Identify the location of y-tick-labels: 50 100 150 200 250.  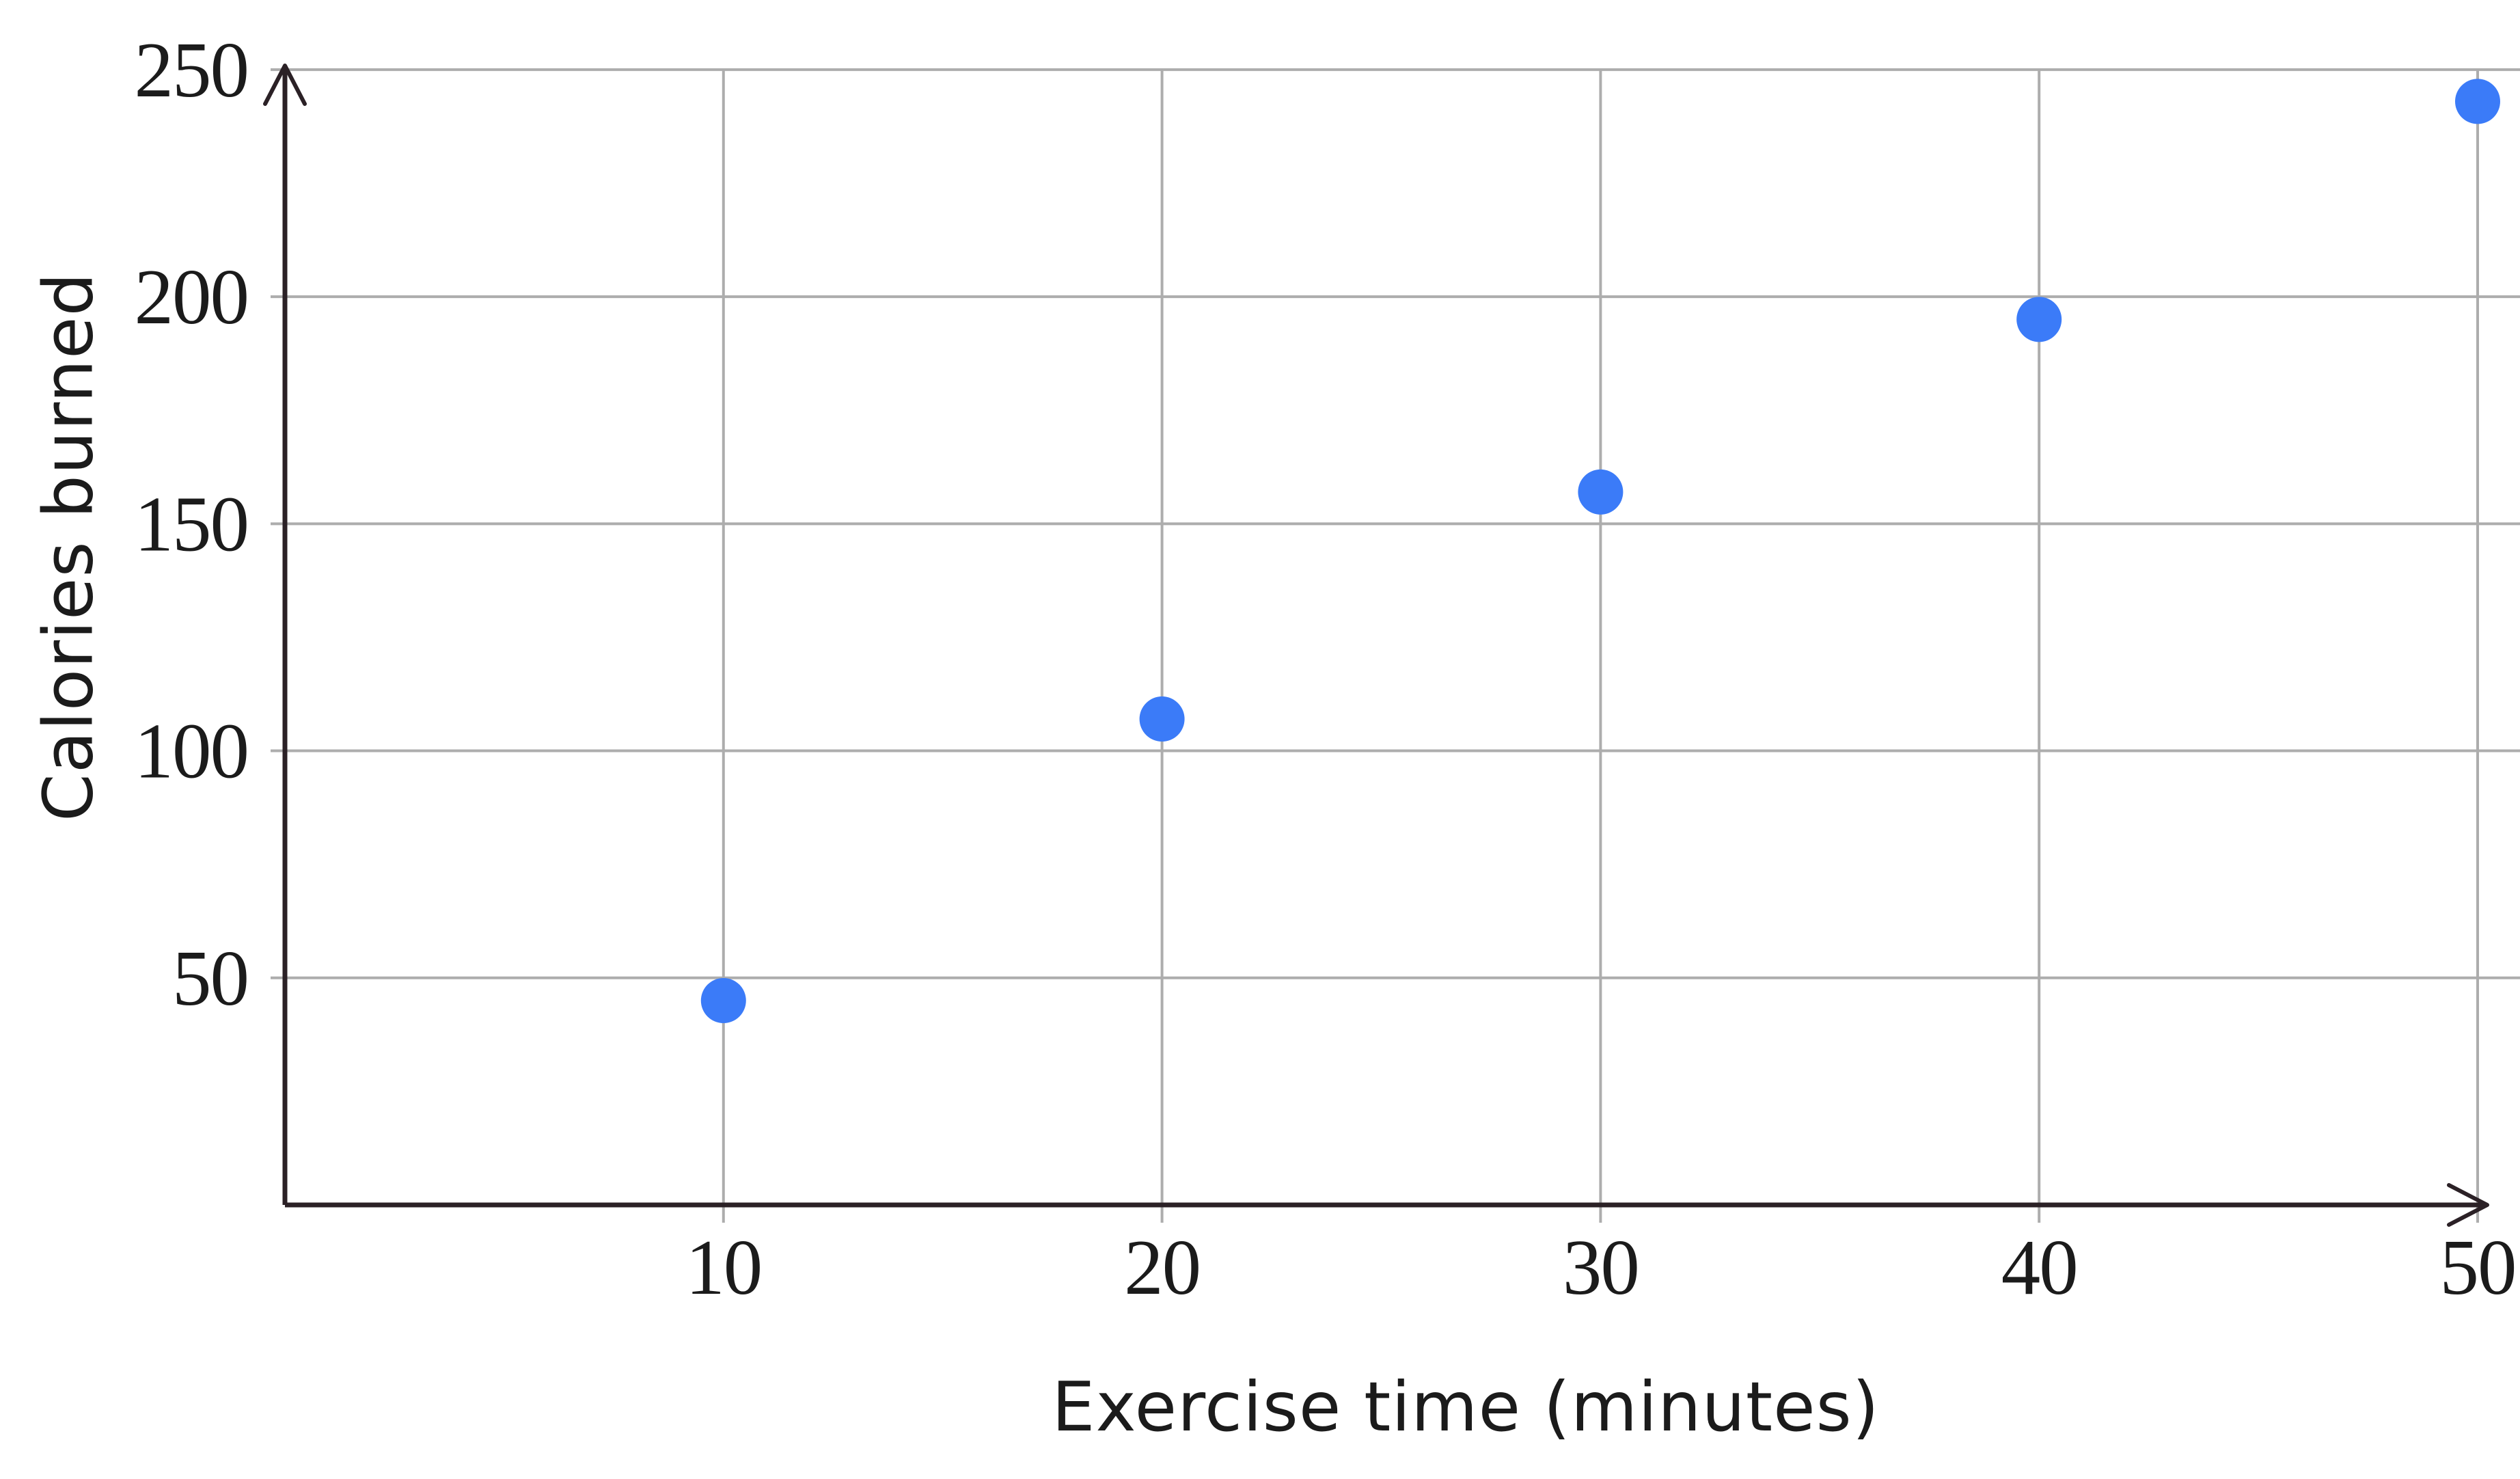
(192, 524).